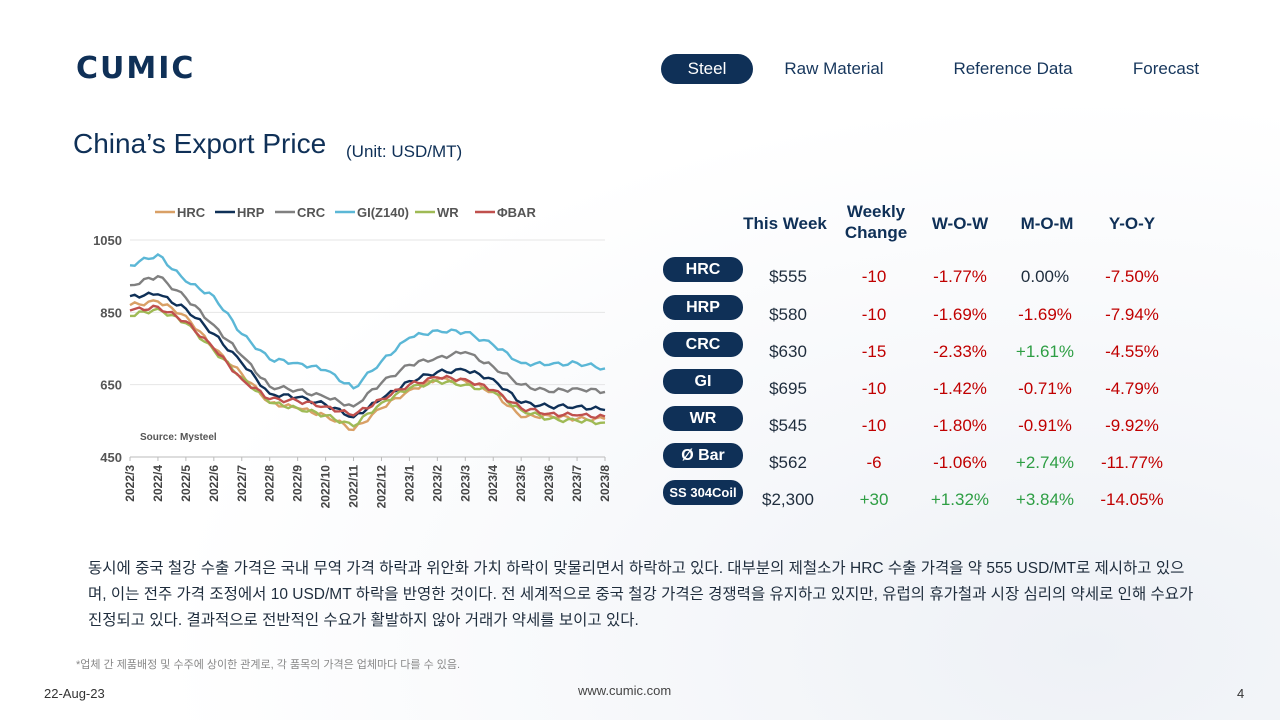  What do you see at coordinates (135, 67) in the screenshot?
I see `logo-text: CUMIC` at bounding box center [135, 67].